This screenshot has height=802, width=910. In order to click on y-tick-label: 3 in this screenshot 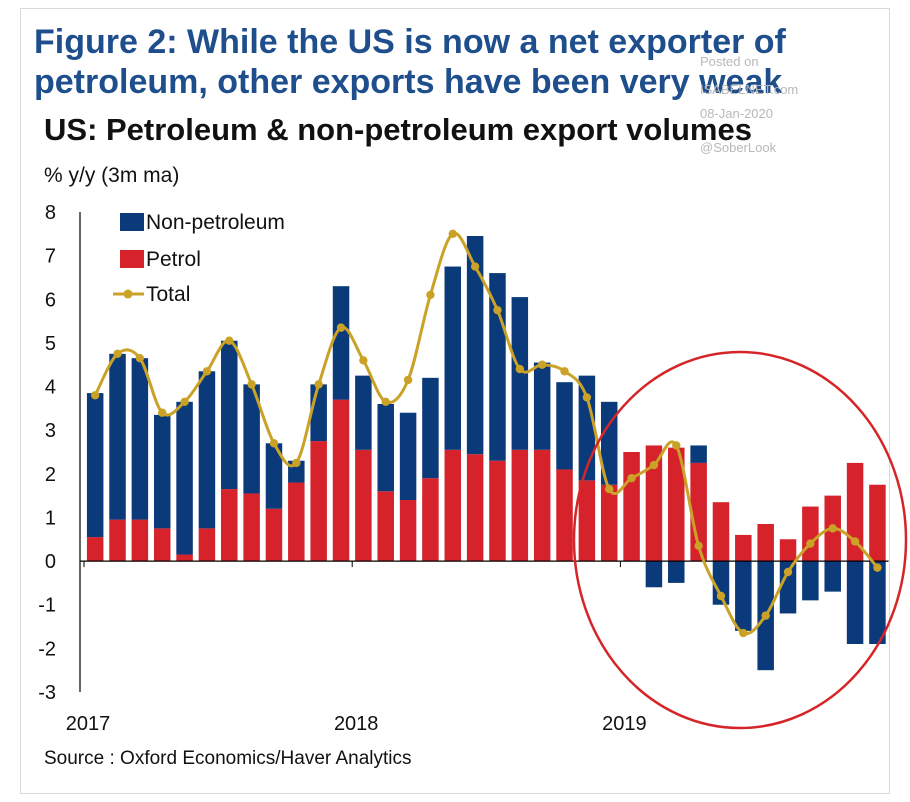, I will do `click(50, 431)`.